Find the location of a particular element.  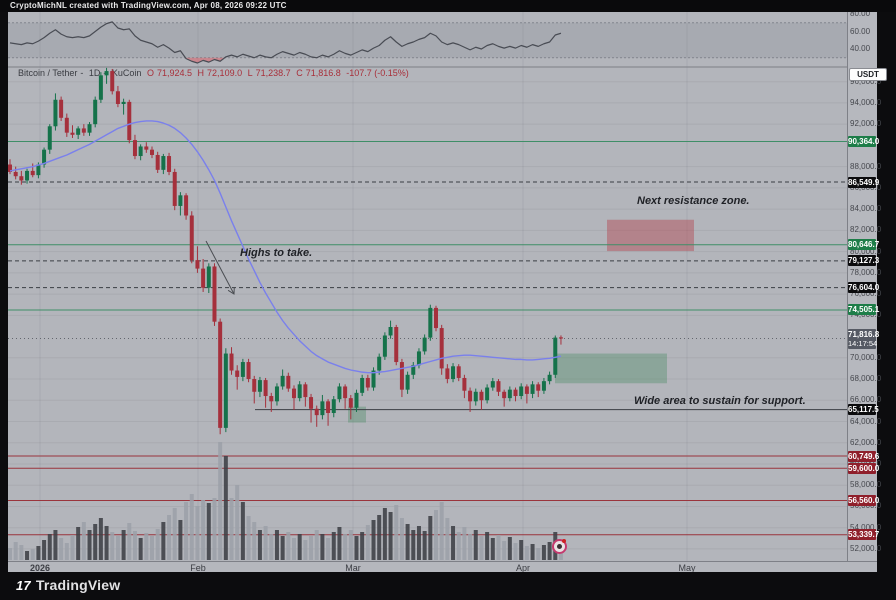

low-label: L is located at coordinates (250, 73).